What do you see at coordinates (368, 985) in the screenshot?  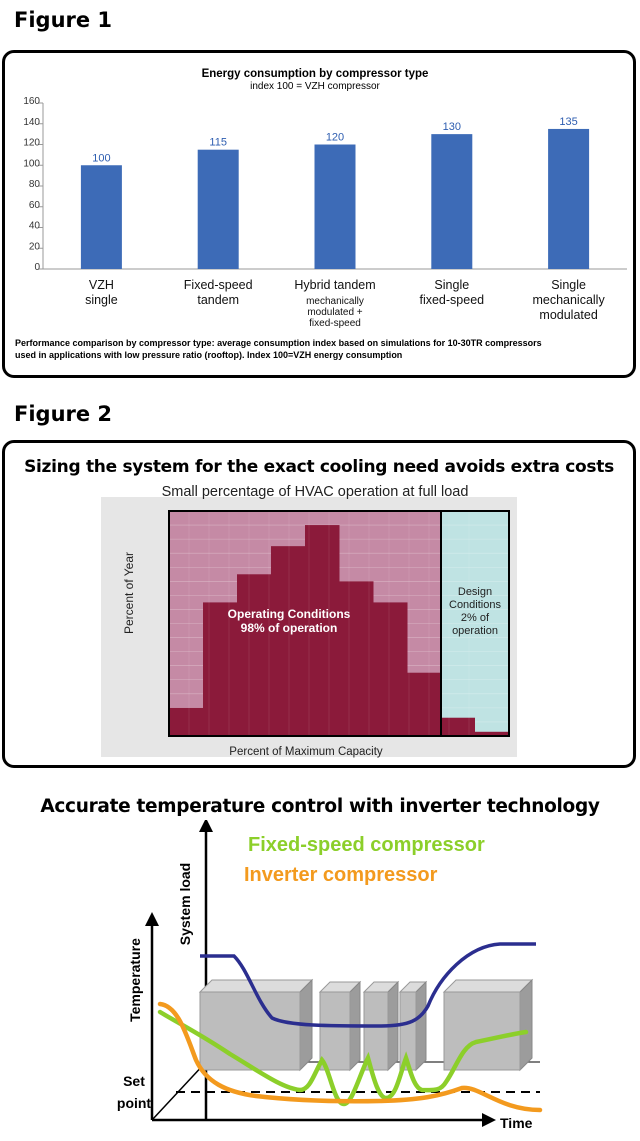 I see `system-load-line` at bounding box center [368, 985].